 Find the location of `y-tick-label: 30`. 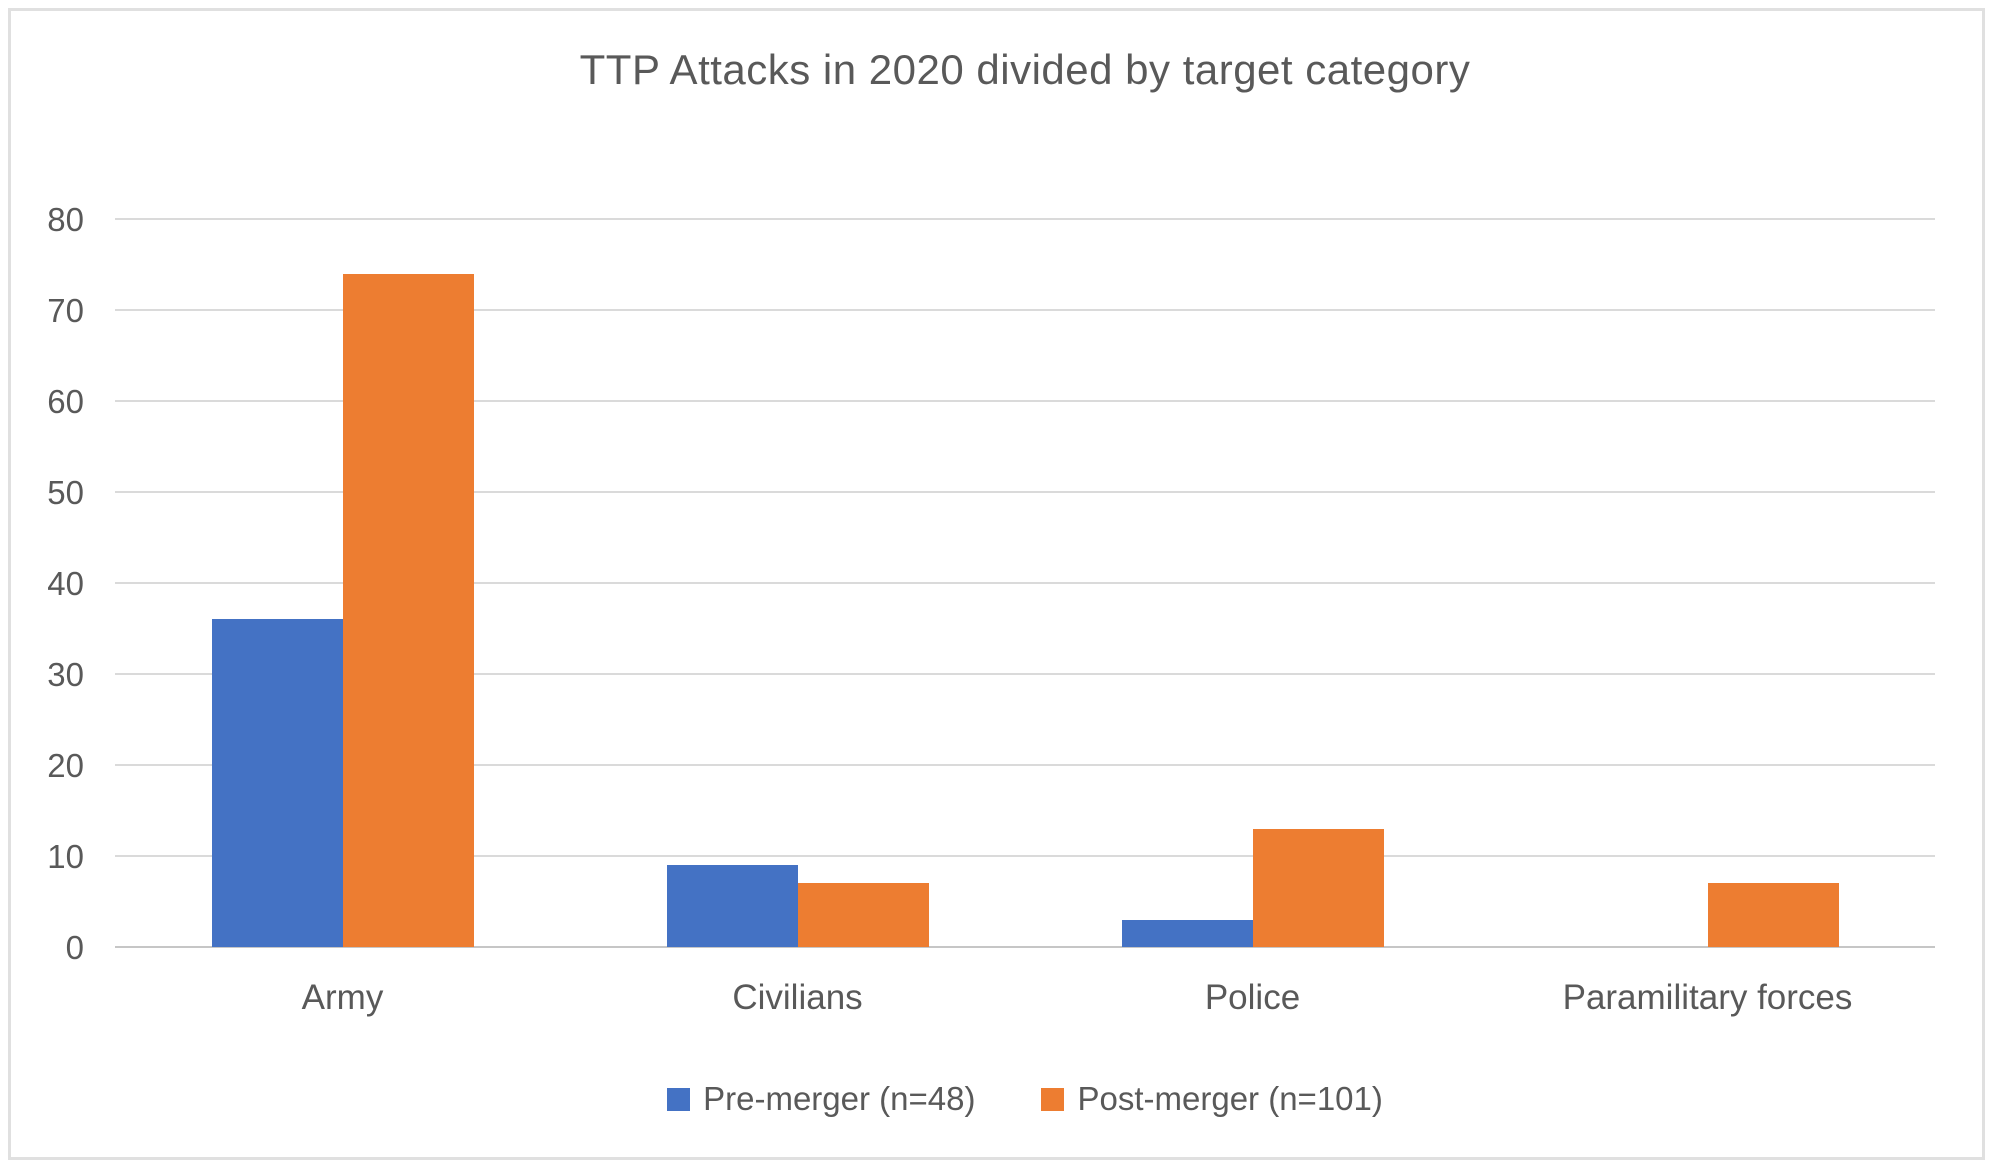

y-tick-label: 30 is located at coordinates (65, 674).